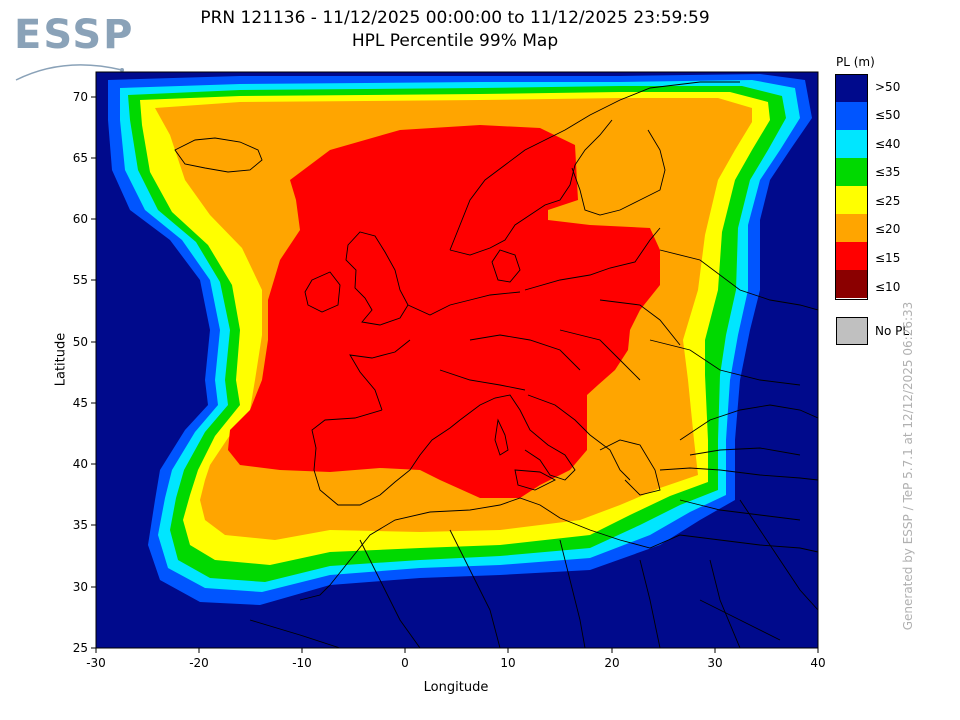 The width and height of the screenshot is (960, 720). I want to click on x-tick-label: -30, so click(96, 663).